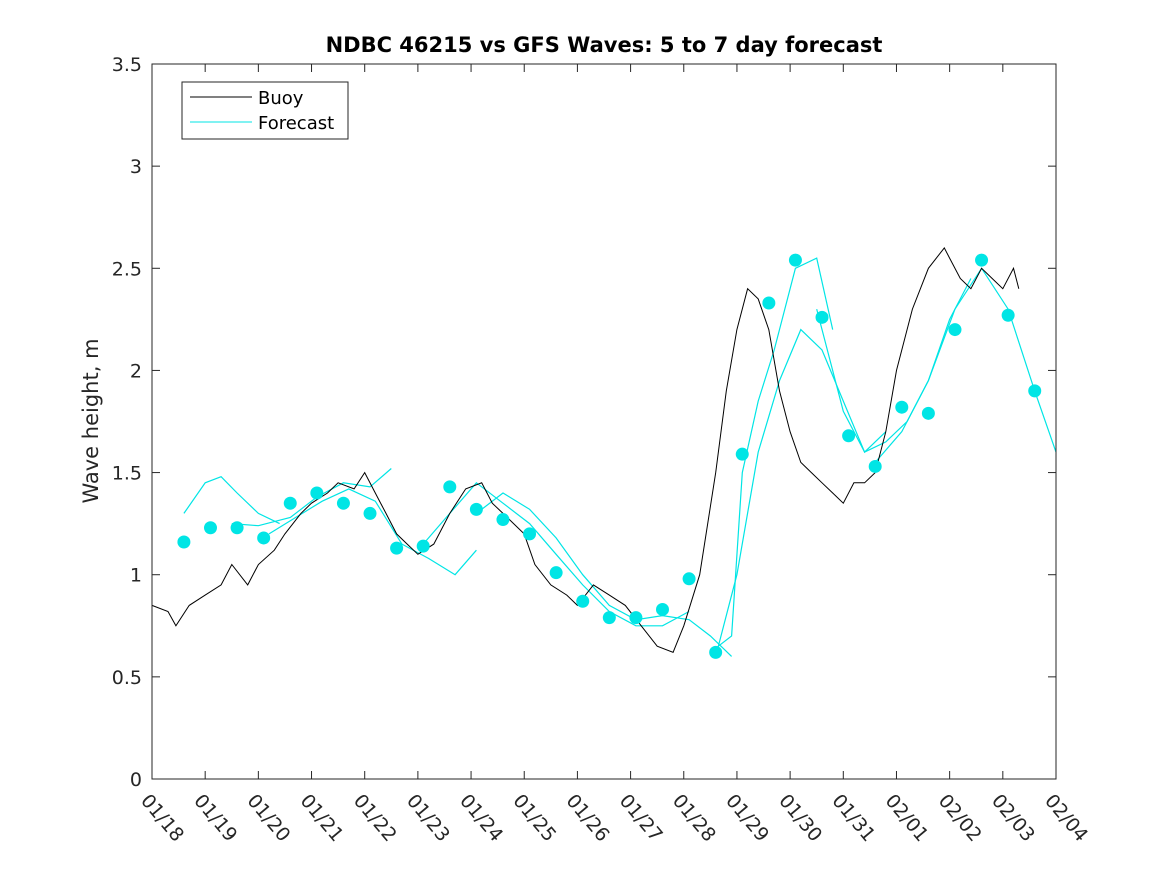  What do you see at coordinates (127, 269) in the screenshot?
I see `y-tick-label: 2.5` at bounding box center [127, 269].